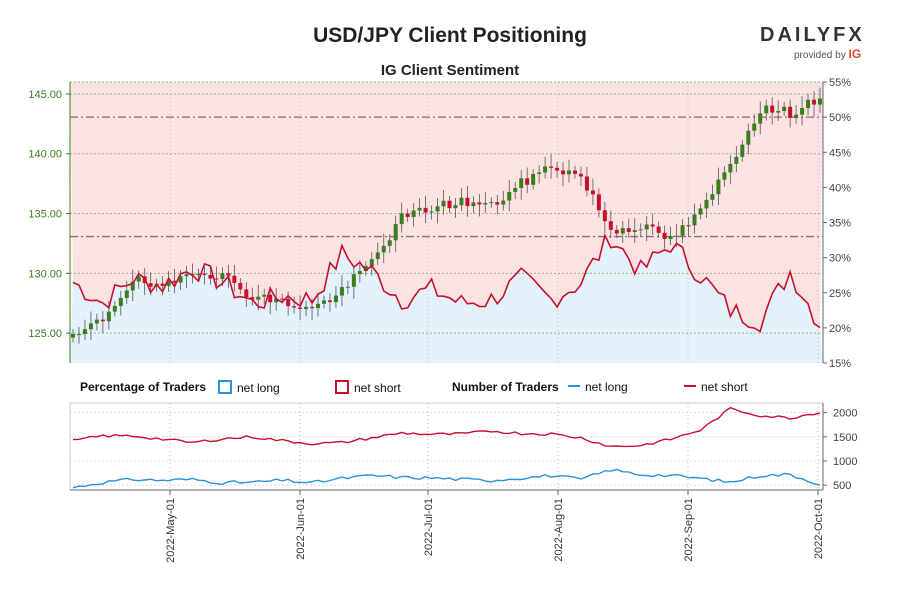  What do you see at coordinates (45, 334) in the screenshot?
I see `price-tick-label: 125.00` at bounding box center [45, 334].